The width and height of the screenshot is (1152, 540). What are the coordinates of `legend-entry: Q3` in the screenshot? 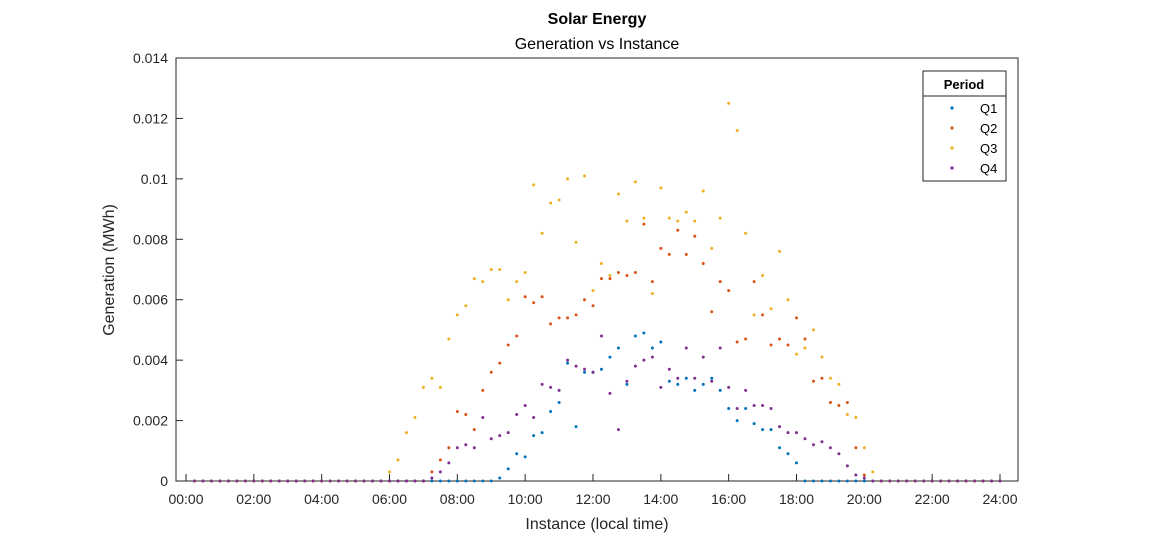 It's located at (988, 148).